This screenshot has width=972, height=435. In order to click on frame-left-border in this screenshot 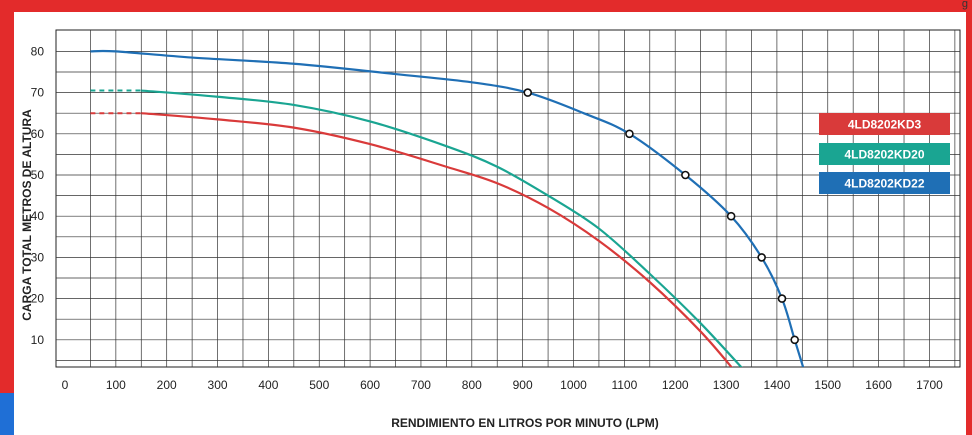, I will do `click(7, 217)`.